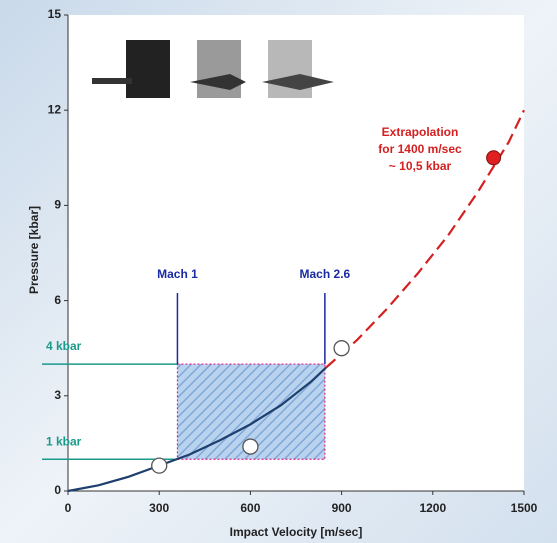 This screenshot has height=543, width=557. What do you see at coordinates (159, 508) in the screenshot?
I see `x-tick-label: 300` at bounding box center [159, 508].